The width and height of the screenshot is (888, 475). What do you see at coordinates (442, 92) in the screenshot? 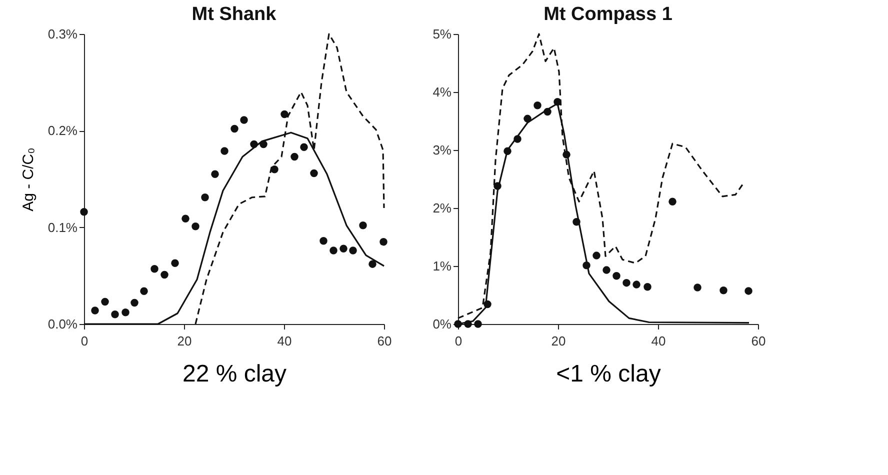
I see `y-tick-label: 4%` at bounding box center [442, 92].